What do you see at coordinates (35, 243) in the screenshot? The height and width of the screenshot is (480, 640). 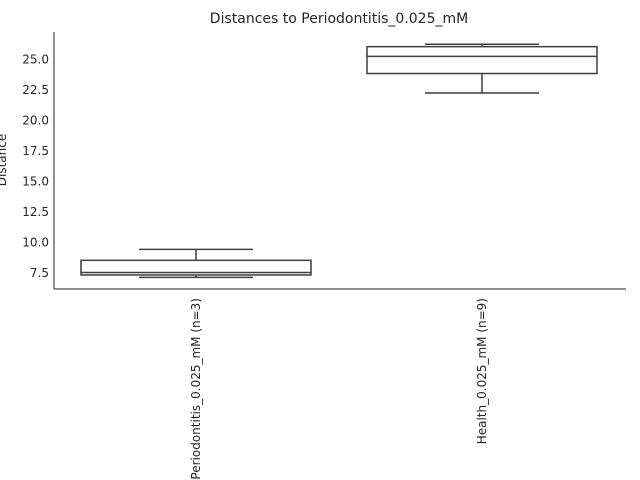 I see `y-tick-label: 10.0` at bounding box center [35, 243].